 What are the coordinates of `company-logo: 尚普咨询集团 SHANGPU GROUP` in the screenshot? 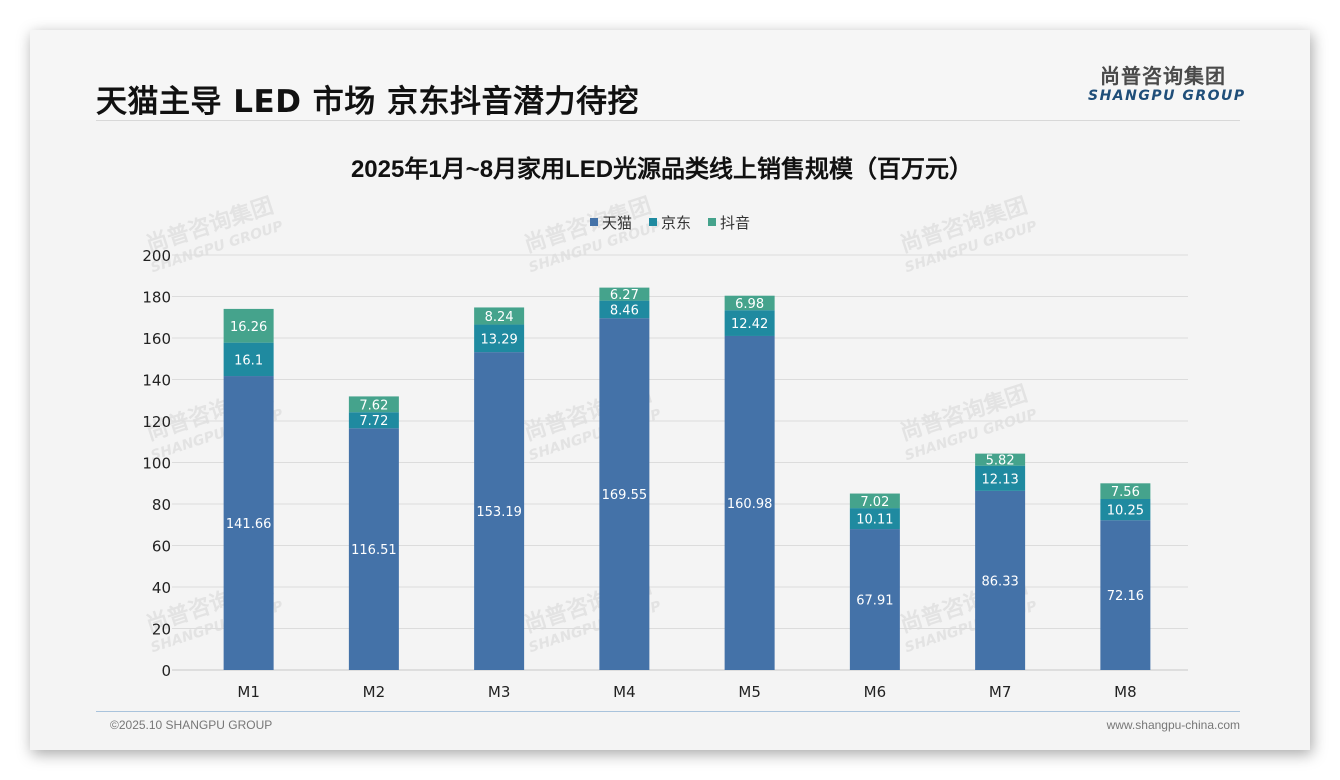 It's located at (1167, 84).